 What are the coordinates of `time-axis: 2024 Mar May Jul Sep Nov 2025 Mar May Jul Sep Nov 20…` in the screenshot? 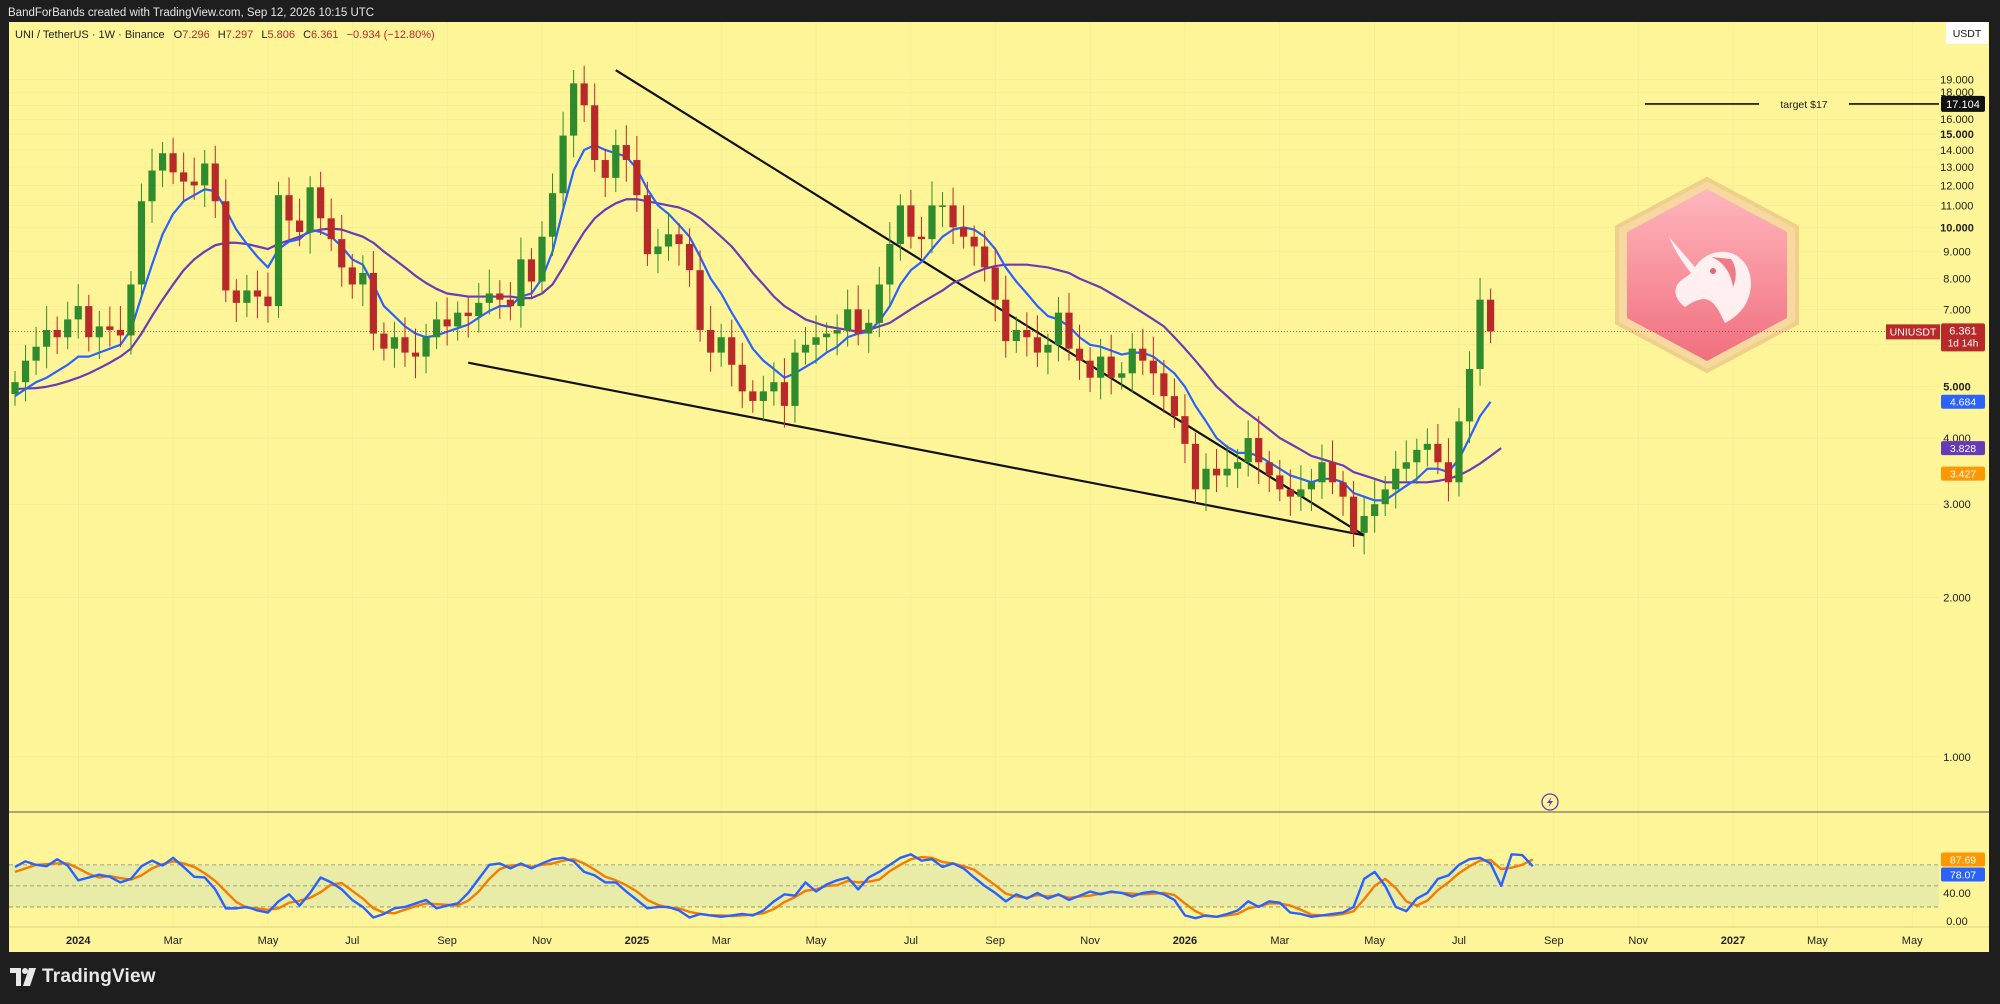 It's located at (999, 936).